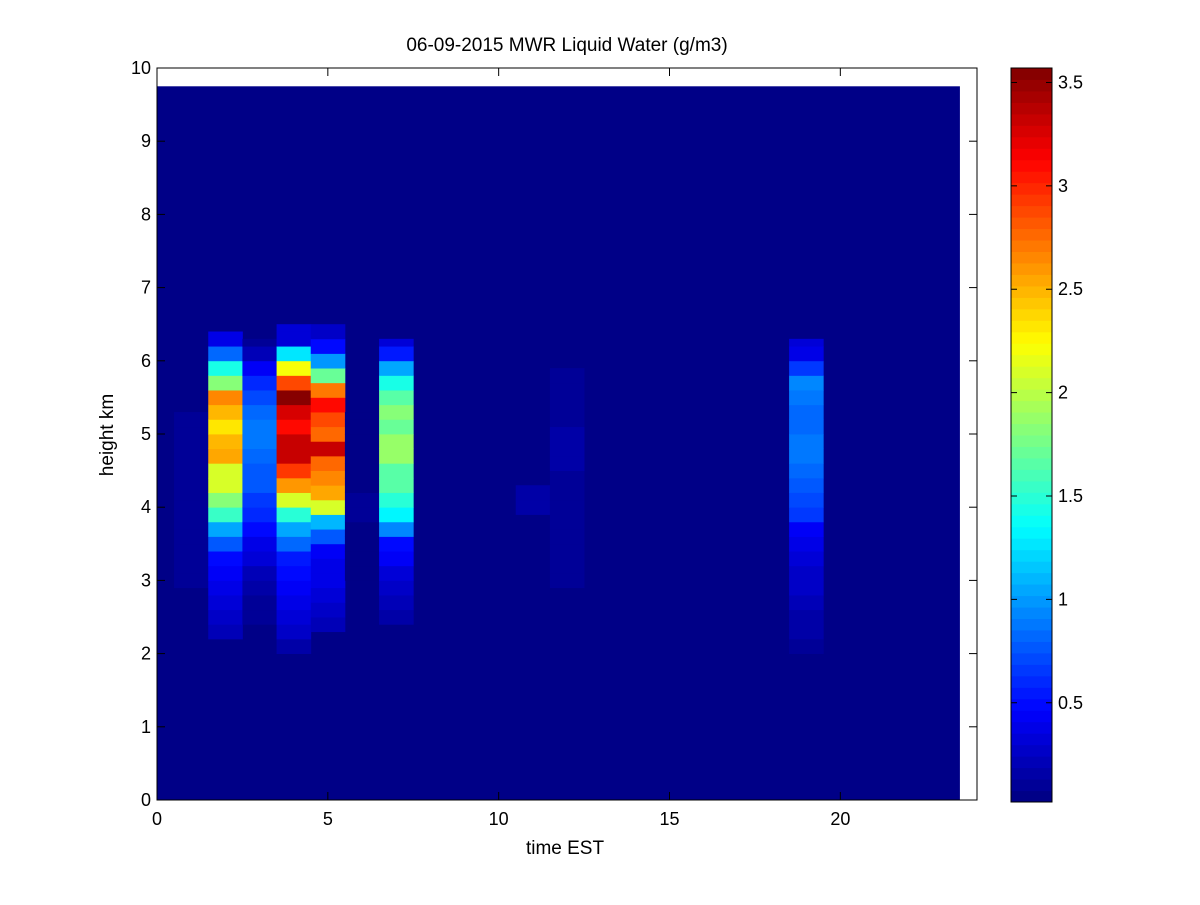 The width and height of the screenshot is (1200, 905). Describe the element at coordinates (1063, 599) in the screenshot. I see `colorbar-tick-label: 1` at that location.